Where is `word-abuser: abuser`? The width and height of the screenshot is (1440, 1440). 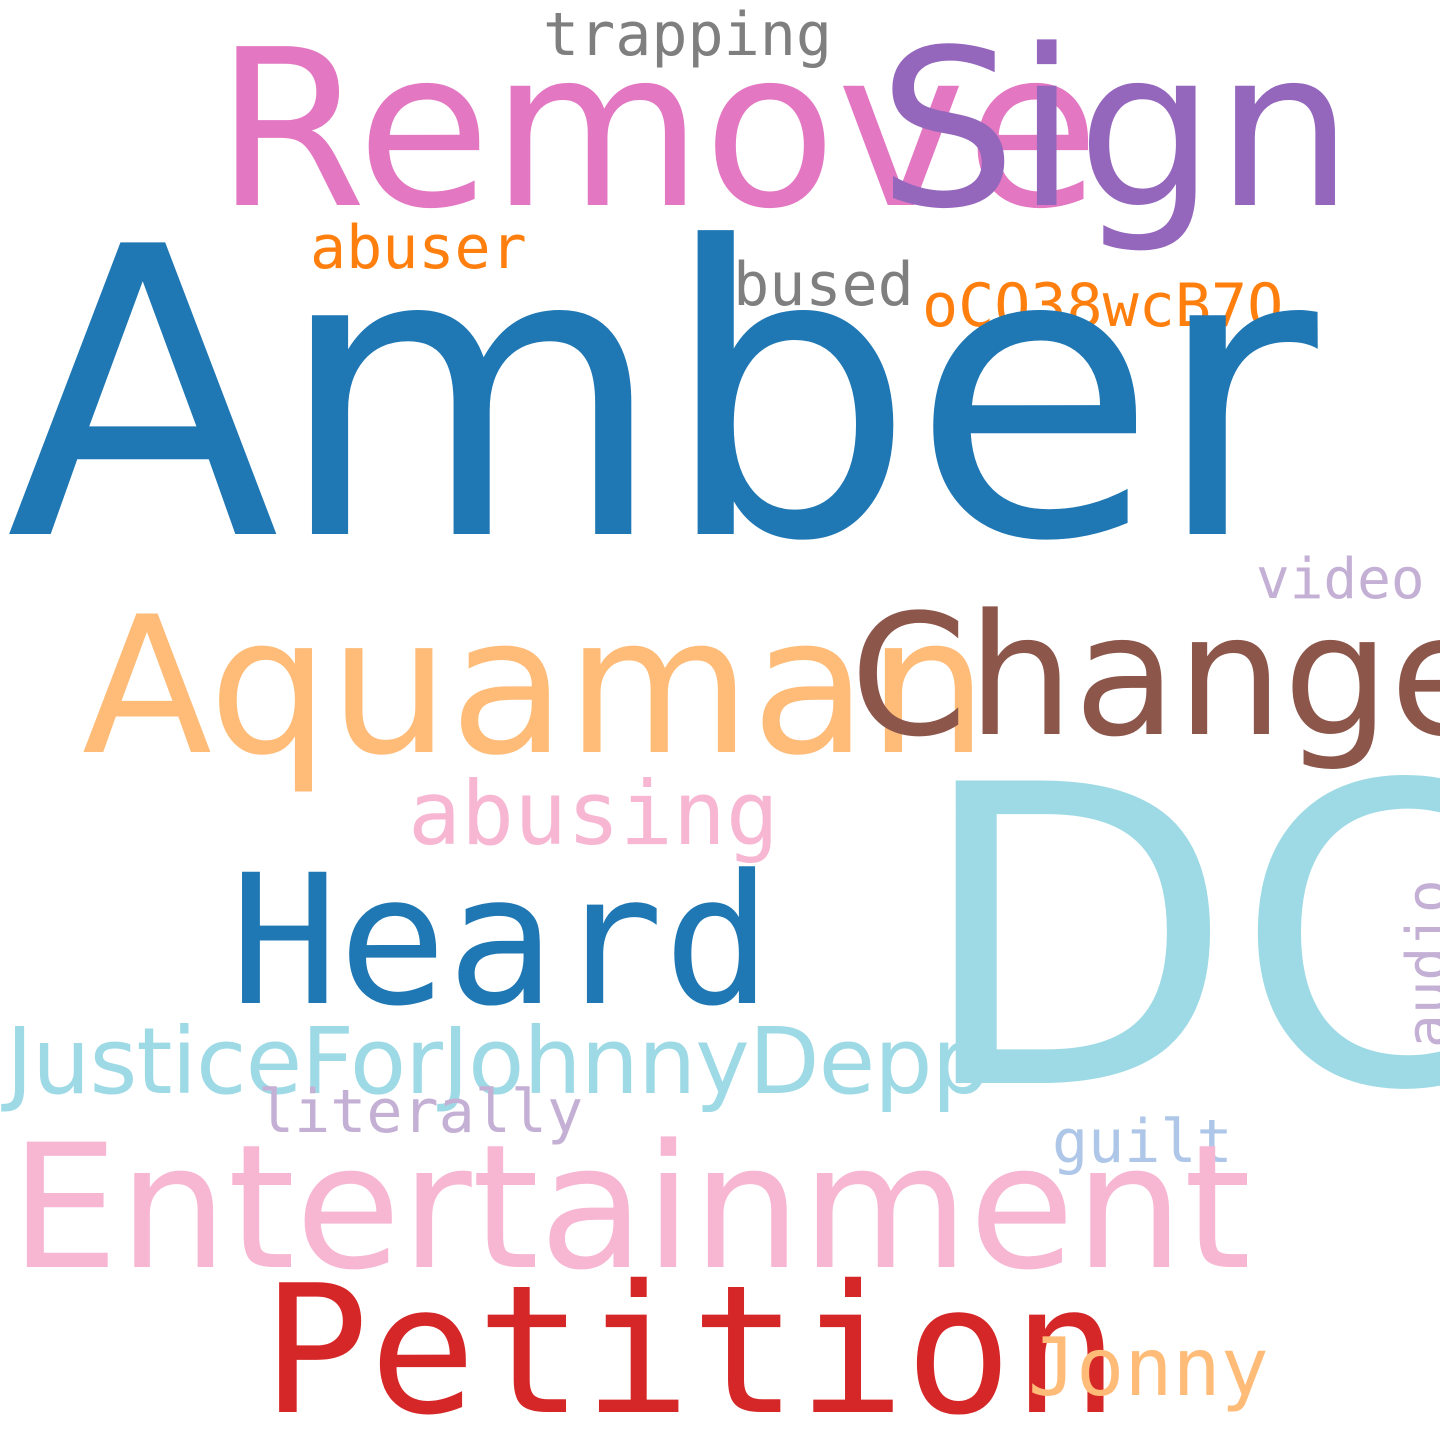 word-abuser: abuser is located at coordinates (418, 248).